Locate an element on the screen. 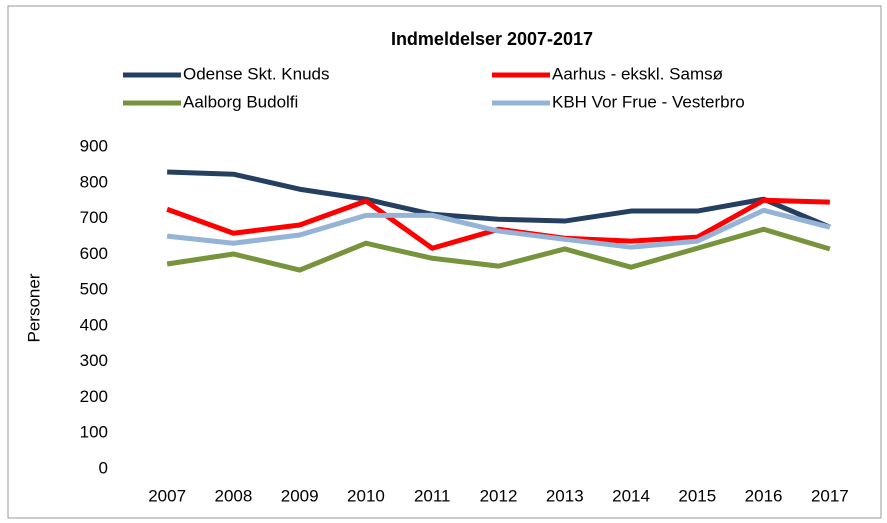 The height and width of the screenshot is (523, 887). y-tick-label: 800 is located at coordinates (94, 181).